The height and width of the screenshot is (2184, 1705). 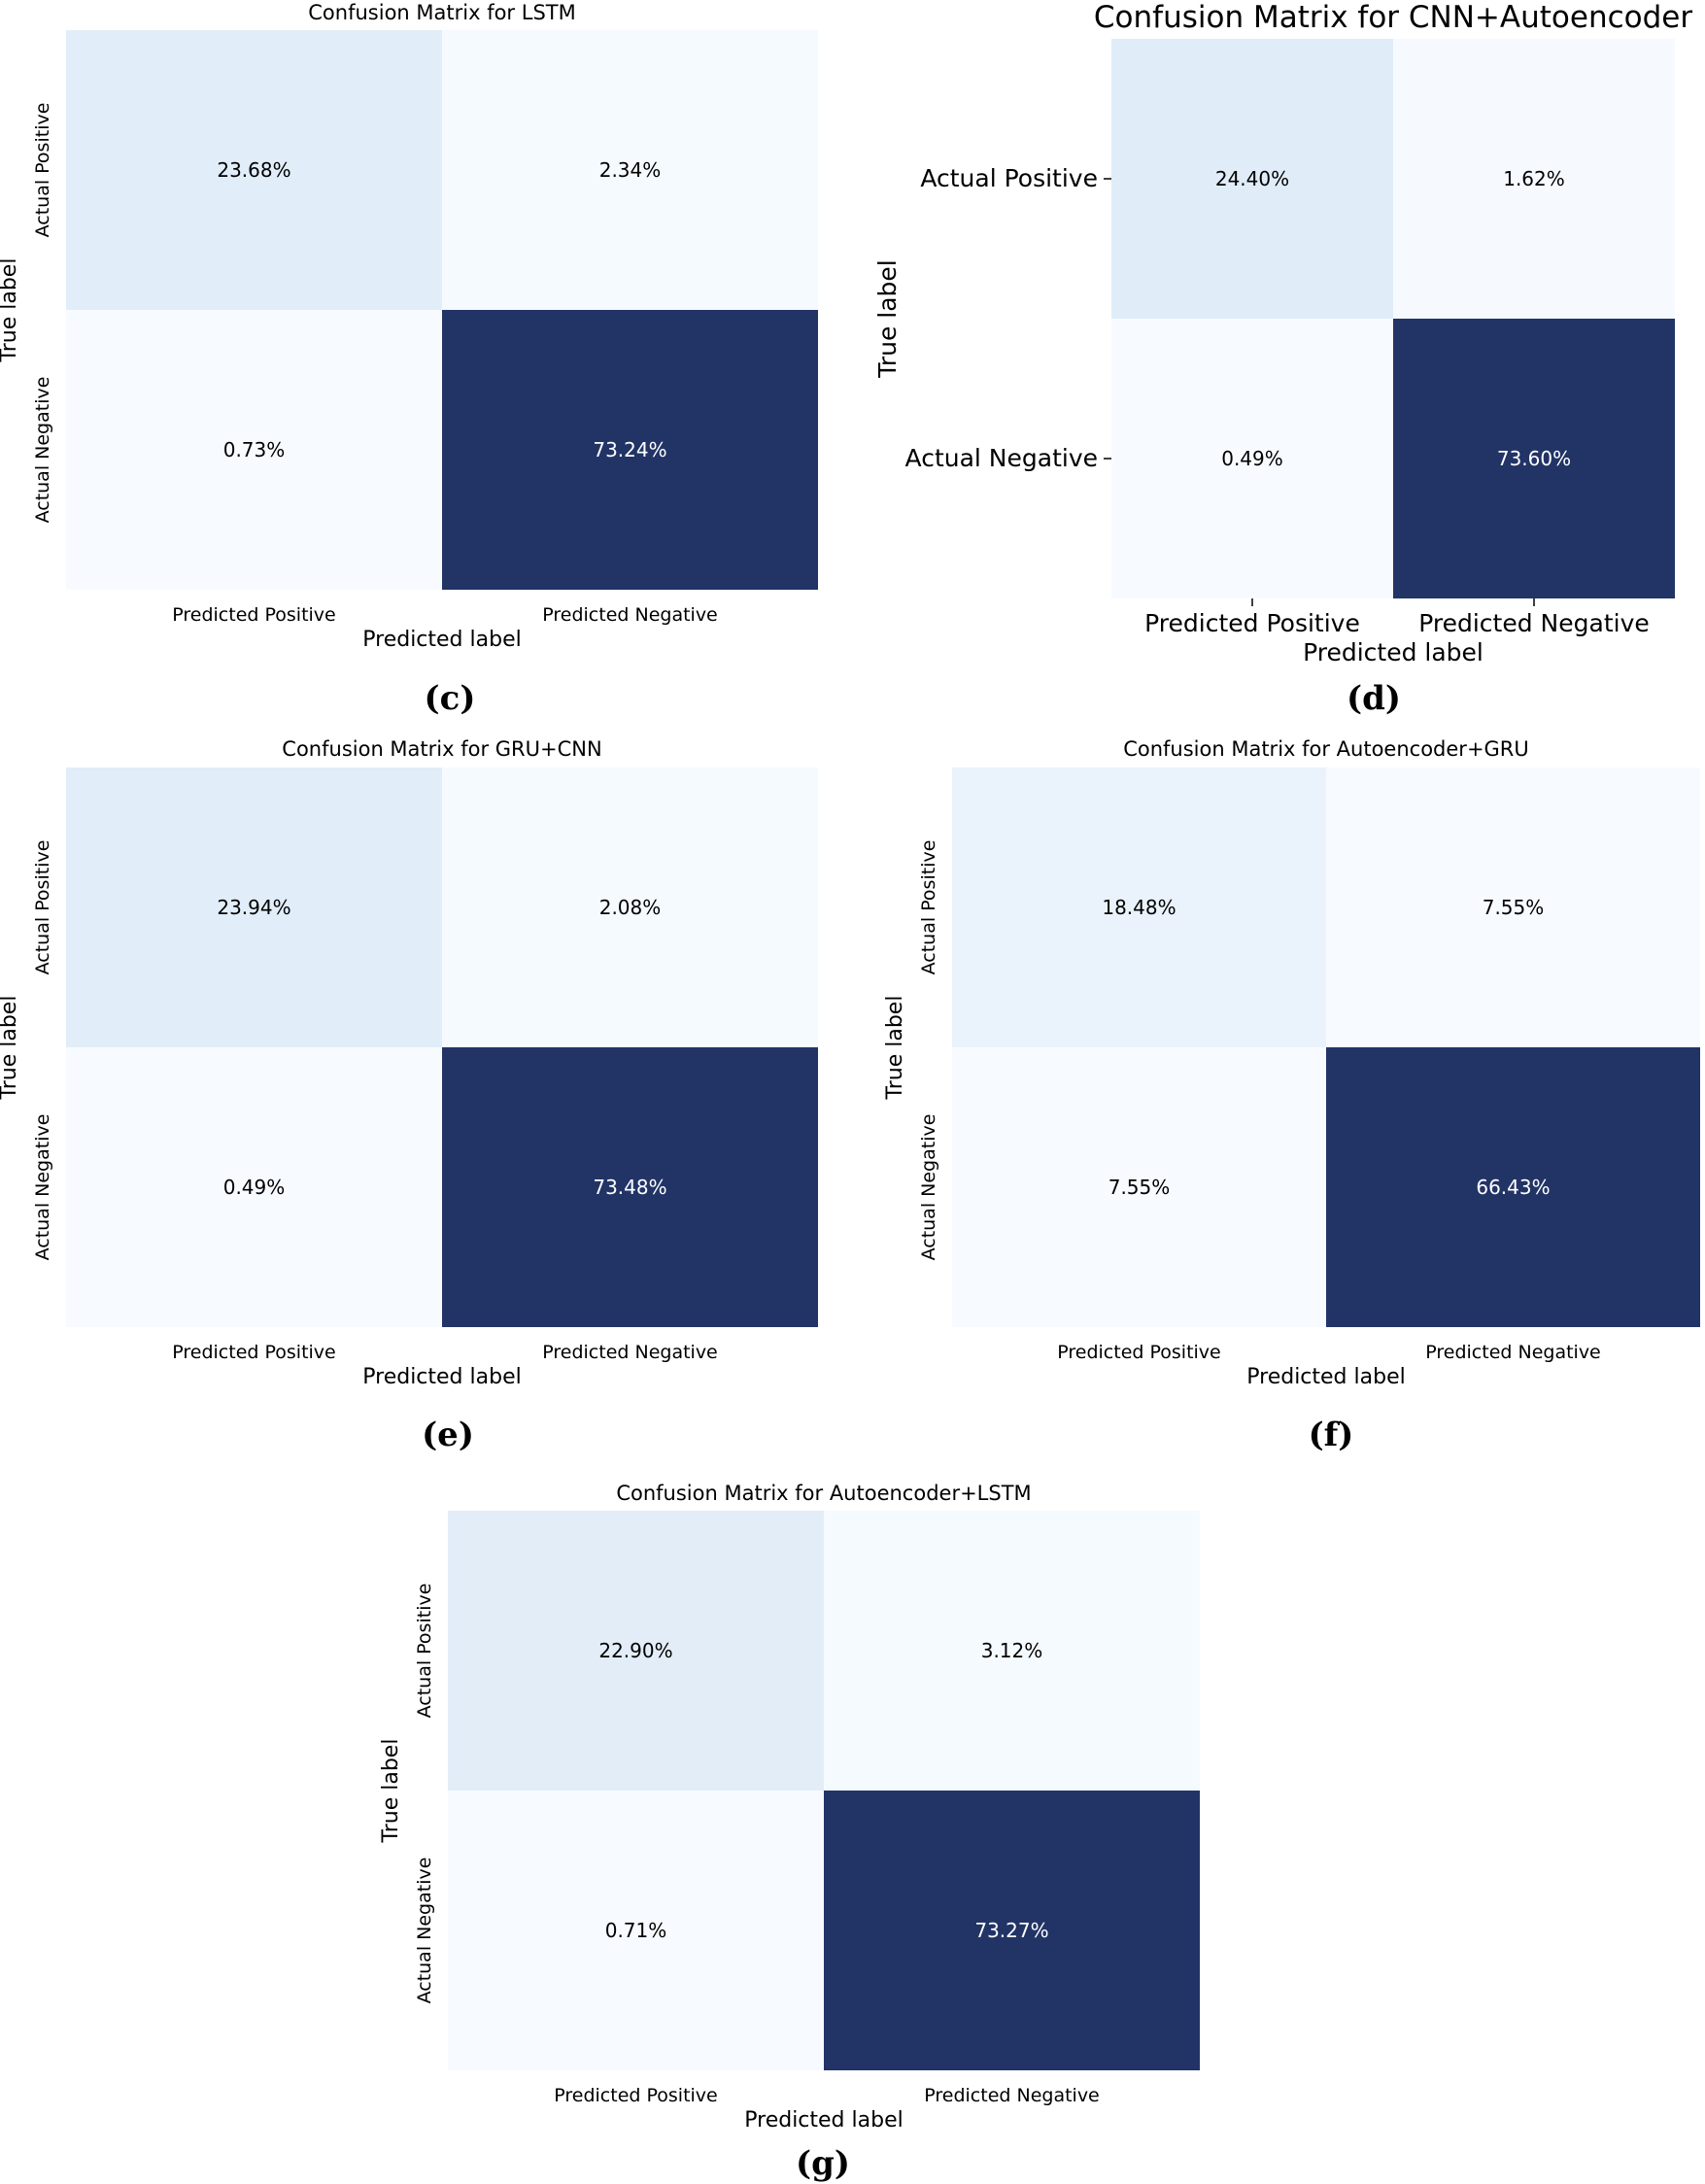 I want to click on chart-title: Confusion Matrix for LSTM, so click(x=441, y=12).